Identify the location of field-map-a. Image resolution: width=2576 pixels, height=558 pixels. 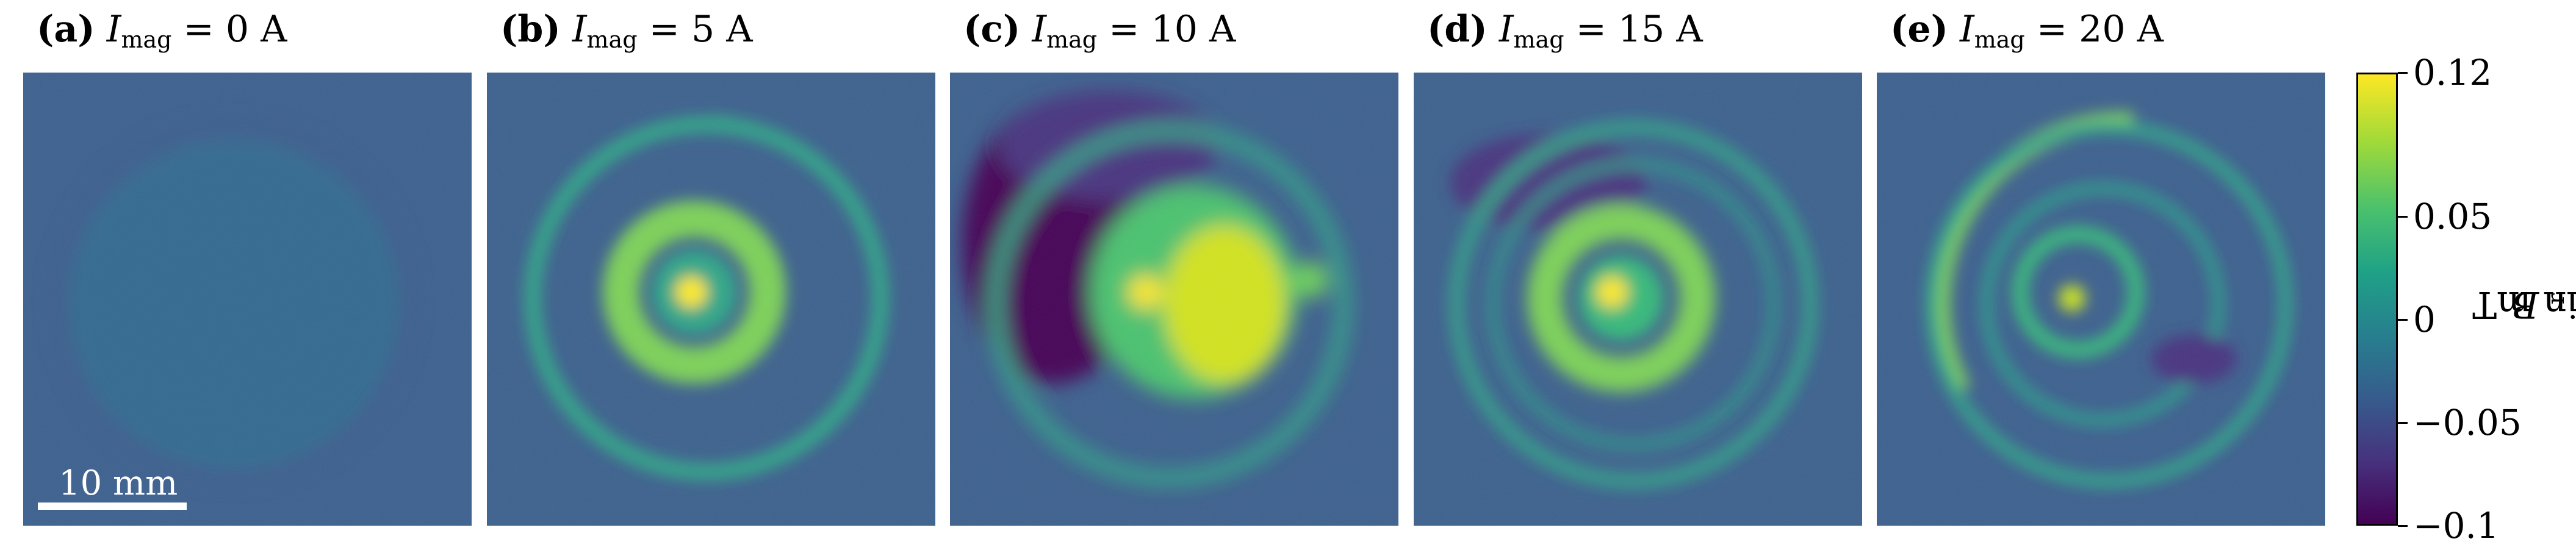
(247, 299).